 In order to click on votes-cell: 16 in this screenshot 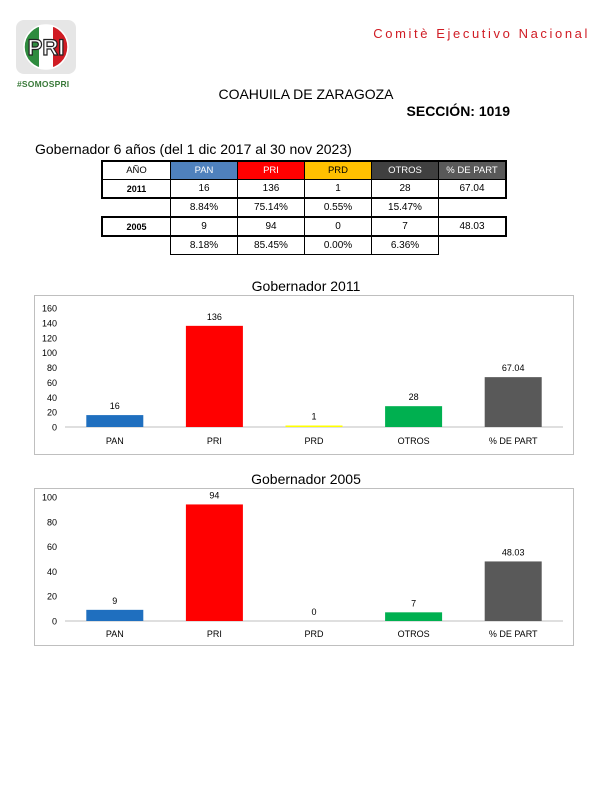, I will do `click(204, 189)`.